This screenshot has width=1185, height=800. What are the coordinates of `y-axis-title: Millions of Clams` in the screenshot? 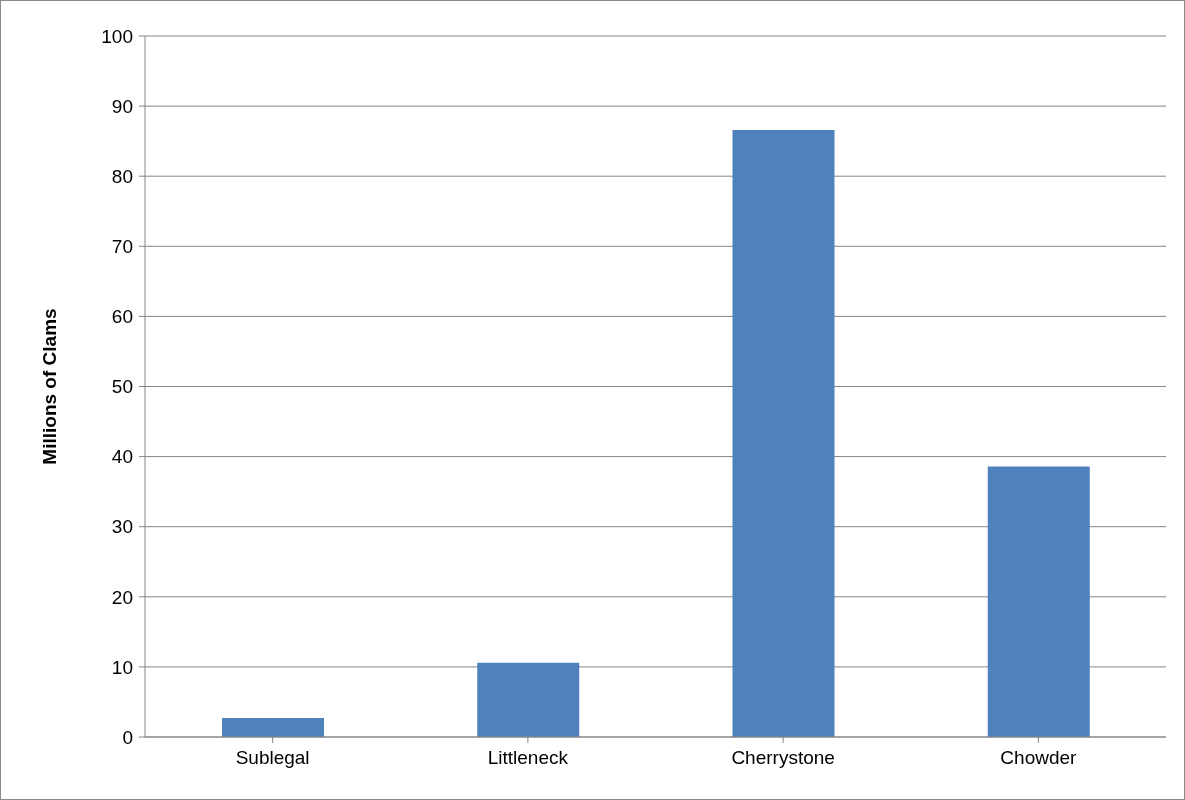 It's located at (49, 386).